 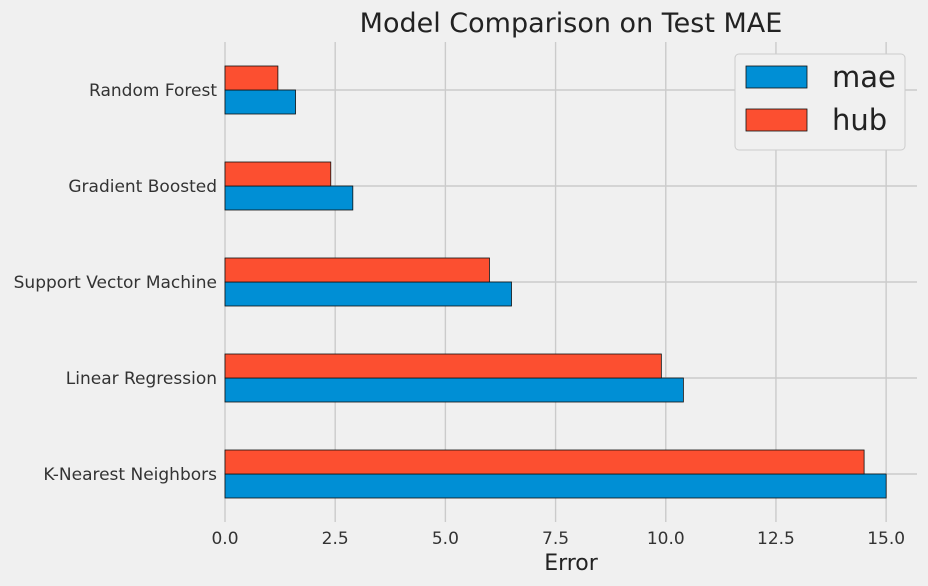 I want to click on bar-mae-random-forest, so click(x=260, y=102).